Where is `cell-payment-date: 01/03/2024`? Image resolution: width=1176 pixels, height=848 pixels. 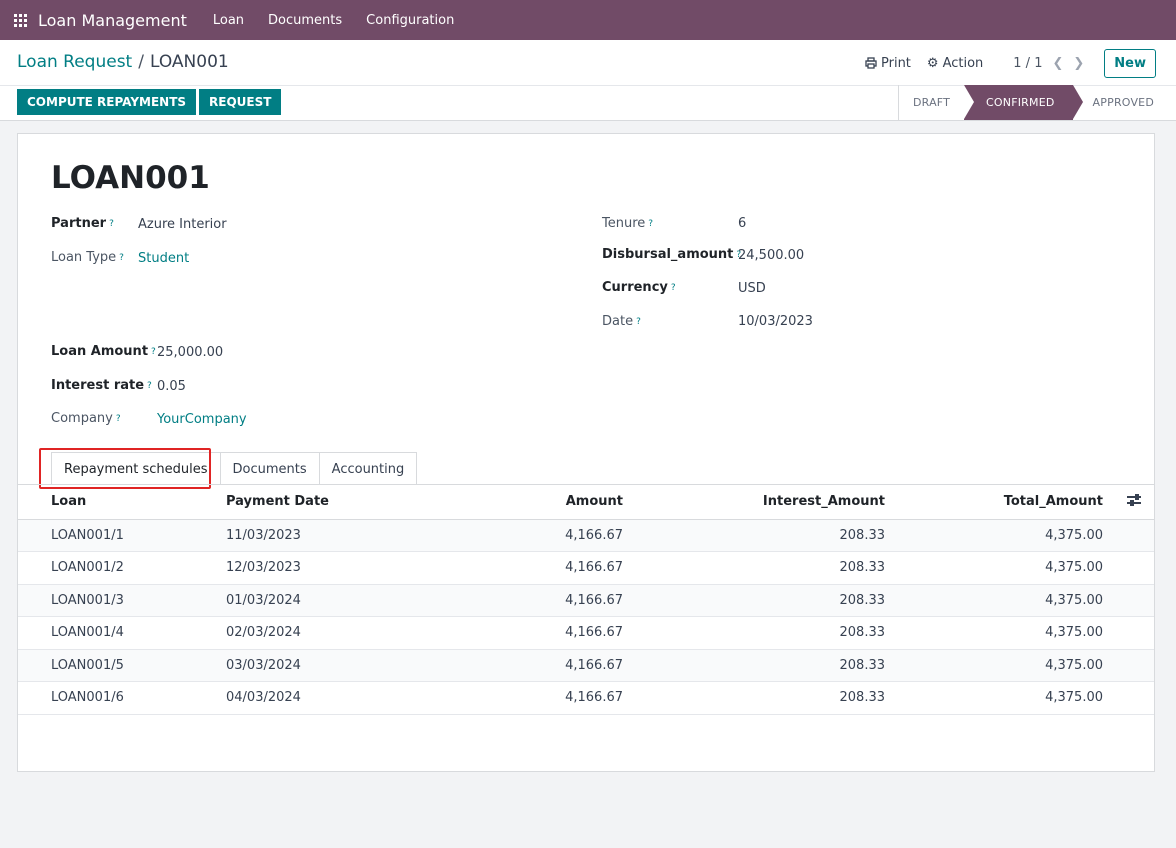 cell-payment-date: 01/03/2024 is located at coordinates (298, 600).